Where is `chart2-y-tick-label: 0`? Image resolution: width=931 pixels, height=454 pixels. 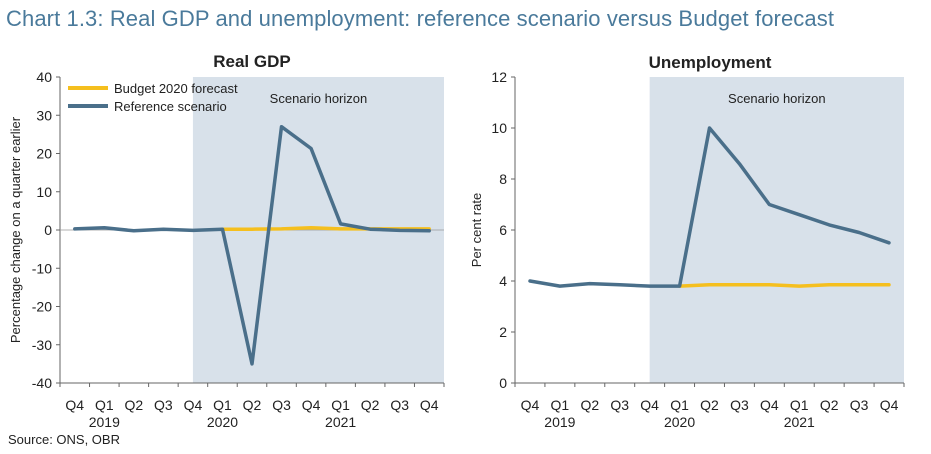
chart2-y-tick-label: 0 is located at coordinates (503, 383).